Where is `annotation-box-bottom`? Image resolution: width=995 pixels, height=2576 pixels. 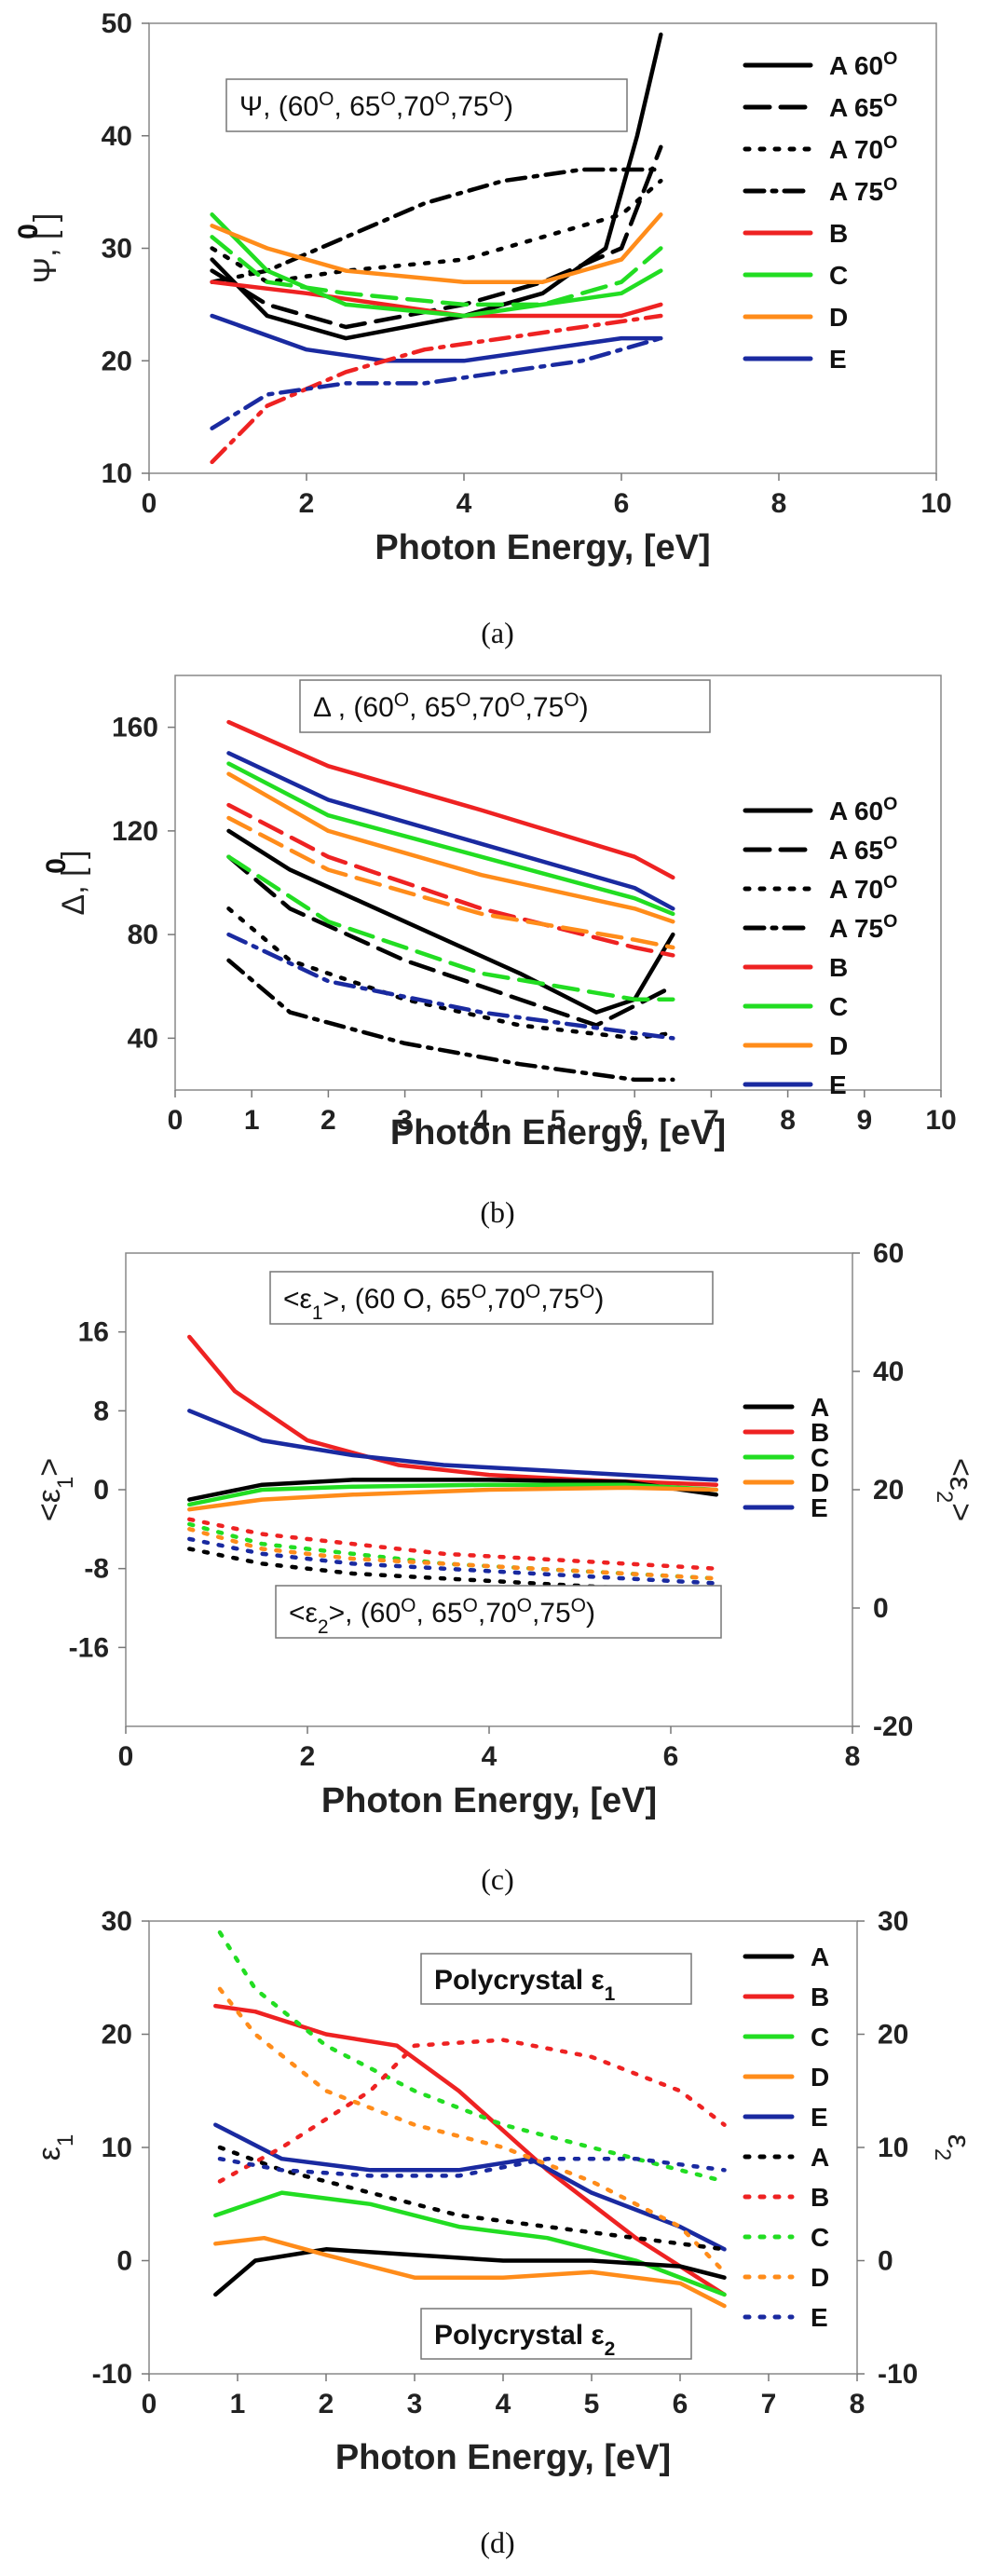 annotation-box-bottom is located at coordinates (498, 1612).